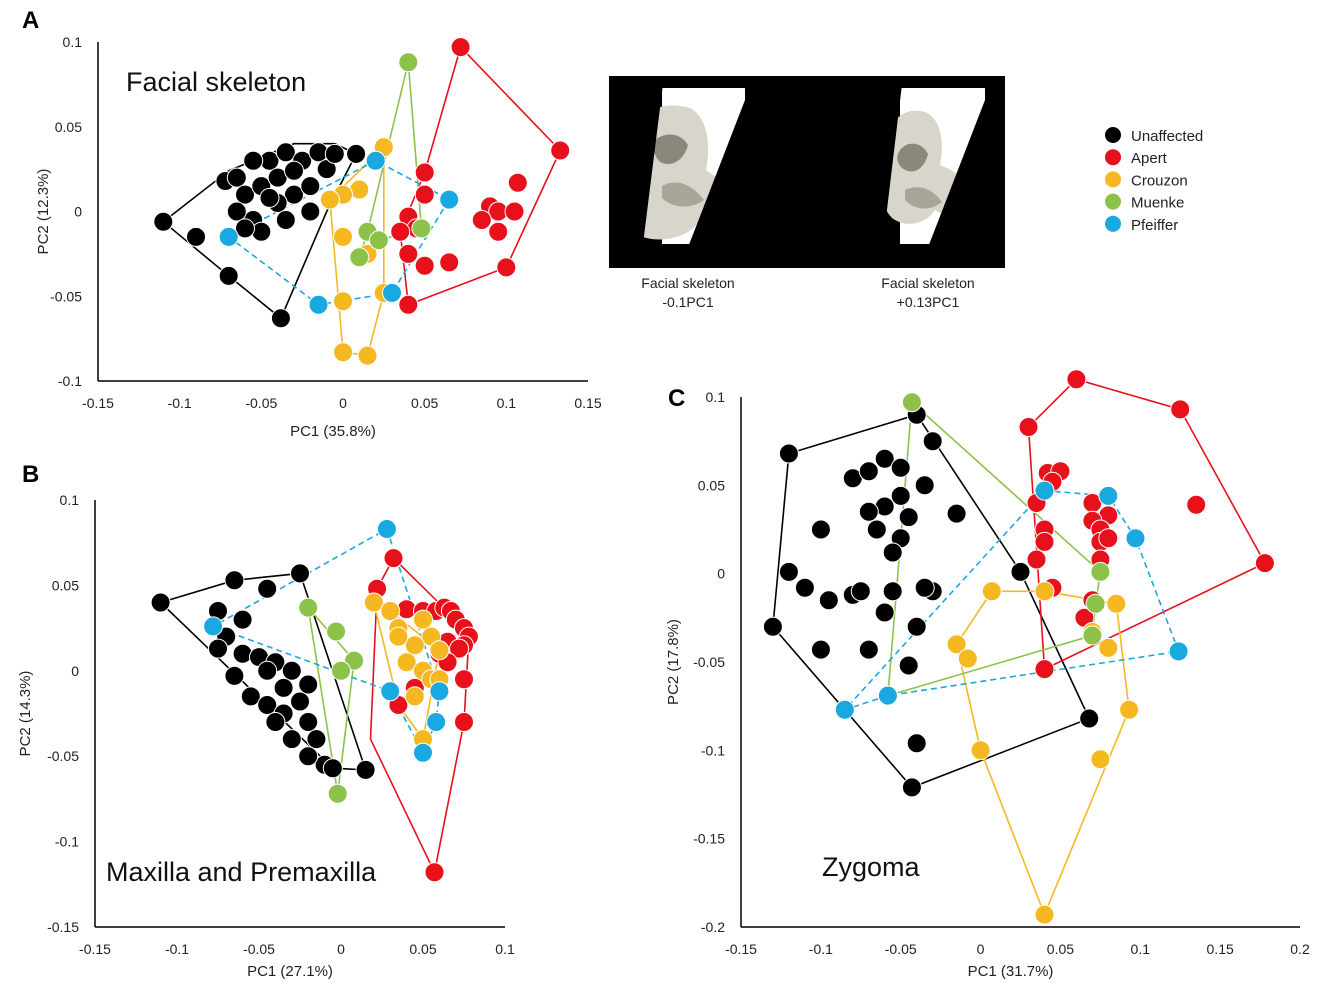 The width and height of the screenshot is (1320, 991). Describe the element at coordinates (687, 283) in the screenshot. I see `caption-left-line1: Facial skeleton` at that location.